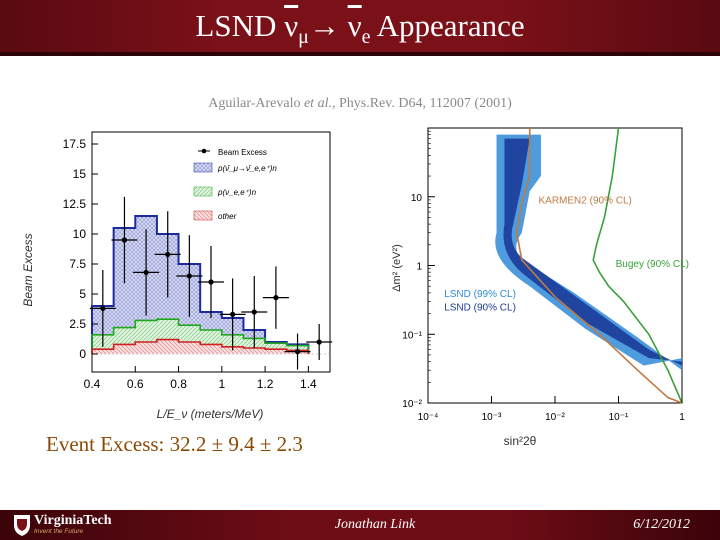  Describe the element at coordinates (227, 216) in the screenshot. I see `legend-label: other` at that location.